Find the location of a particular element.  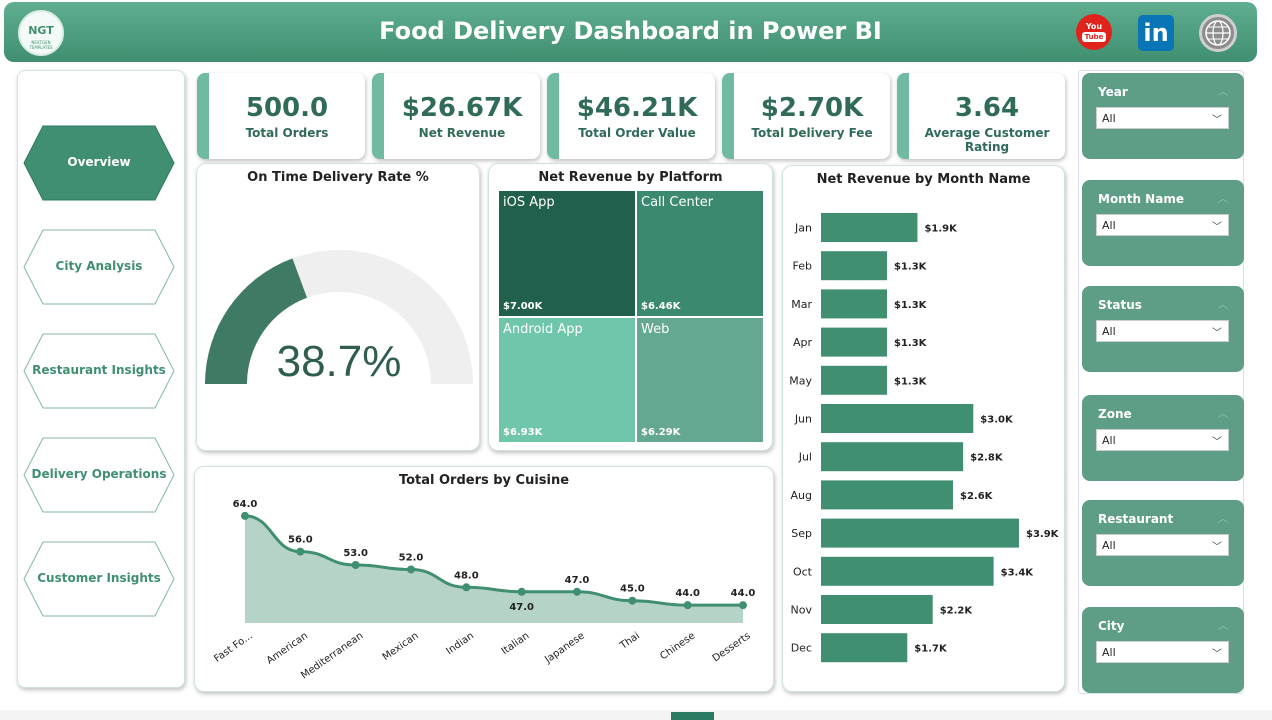

globe-icon-graphic is located at coordinates (1218, 33).